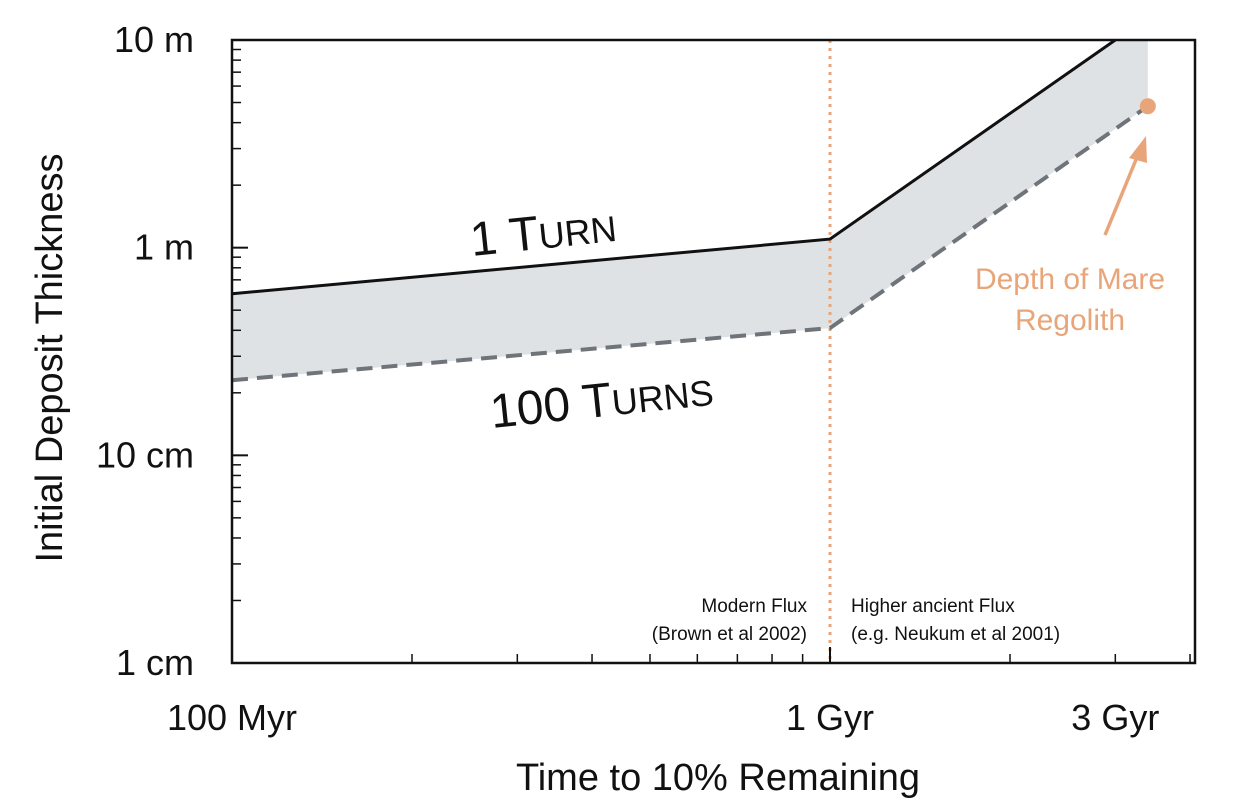  I want to click on y-tick-label: 1 m, so click(164, 247).